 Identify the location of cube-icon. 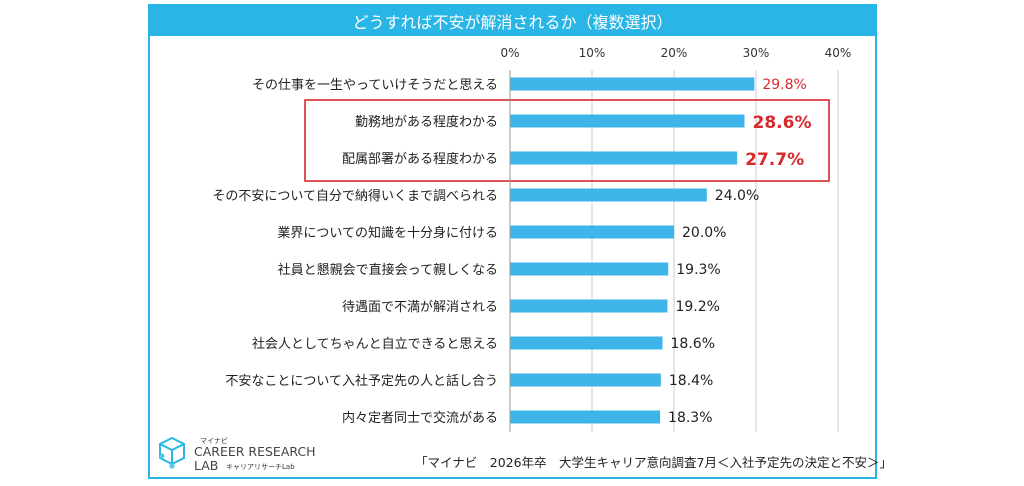
(172, 452).